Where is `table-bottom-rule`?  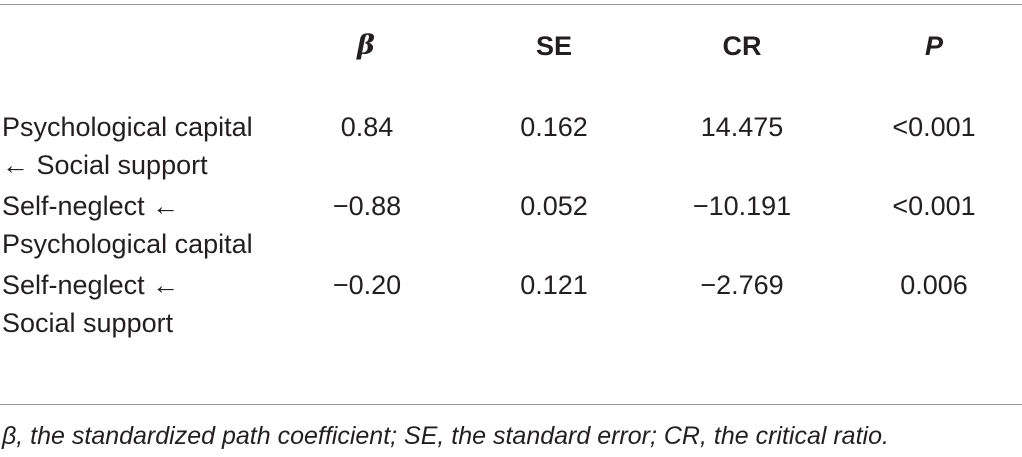 table-bottom-rule is located at coordinates (511, 404).